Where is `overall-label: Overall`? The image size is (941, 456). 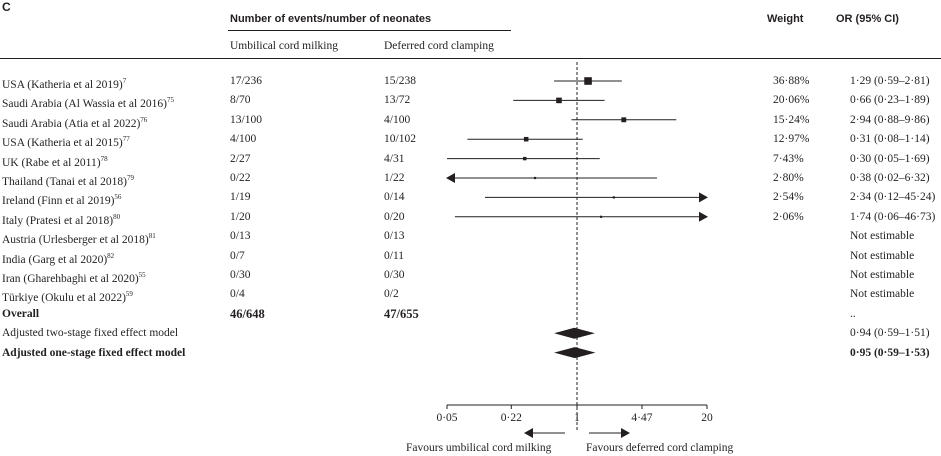
overall-label: Overall is located at coordinates (21, 313).